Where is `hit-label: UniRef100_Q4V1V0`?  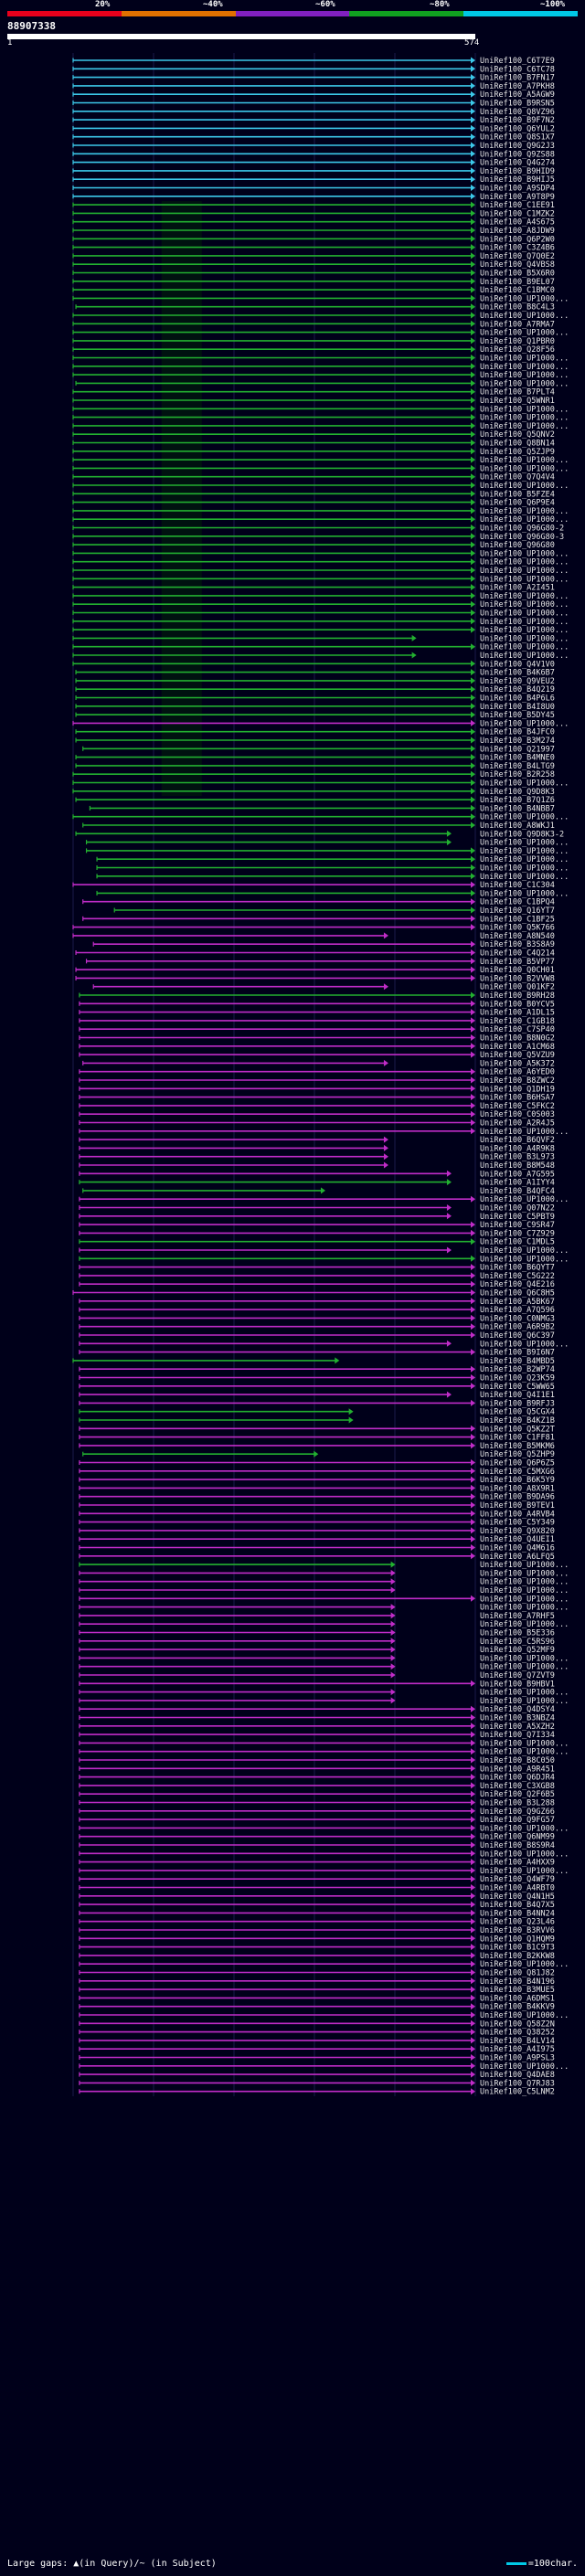 hit-label: UniRef100_Q4V1V0 is located at coordinates (517, 664).